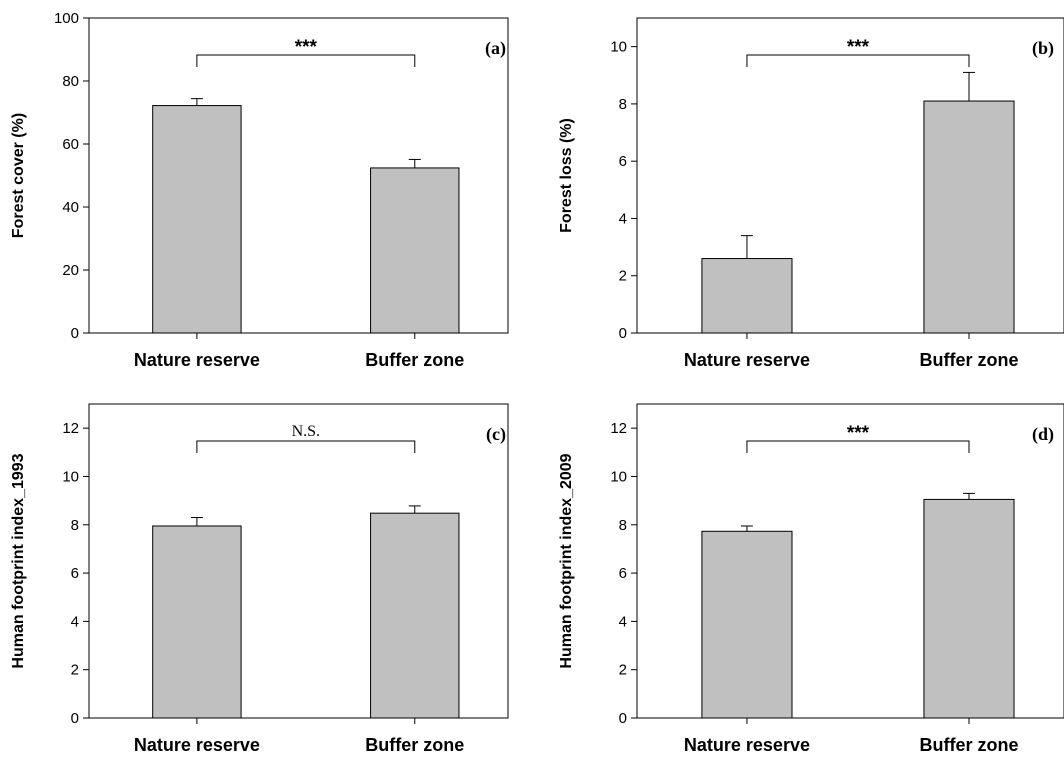  I want to click on y-tick-label: 40, so click(70, 207).